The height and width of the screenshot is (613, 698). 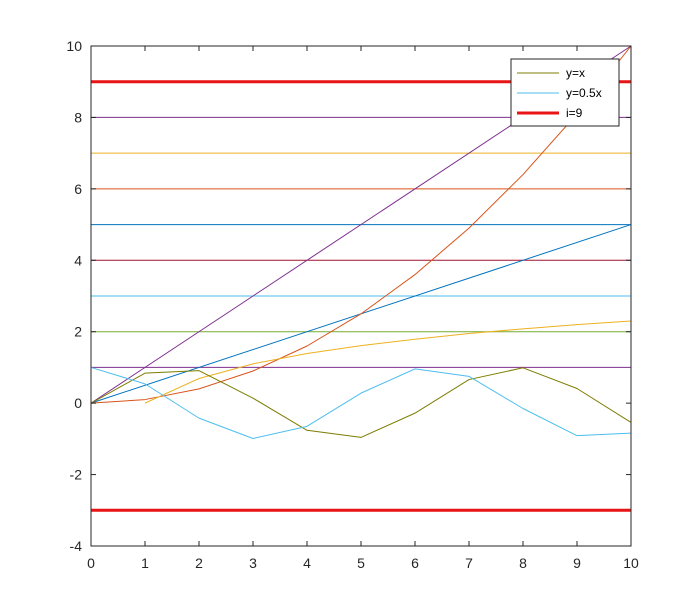 I want to click on x-tick-label: 8, so click(x=523, y=563).